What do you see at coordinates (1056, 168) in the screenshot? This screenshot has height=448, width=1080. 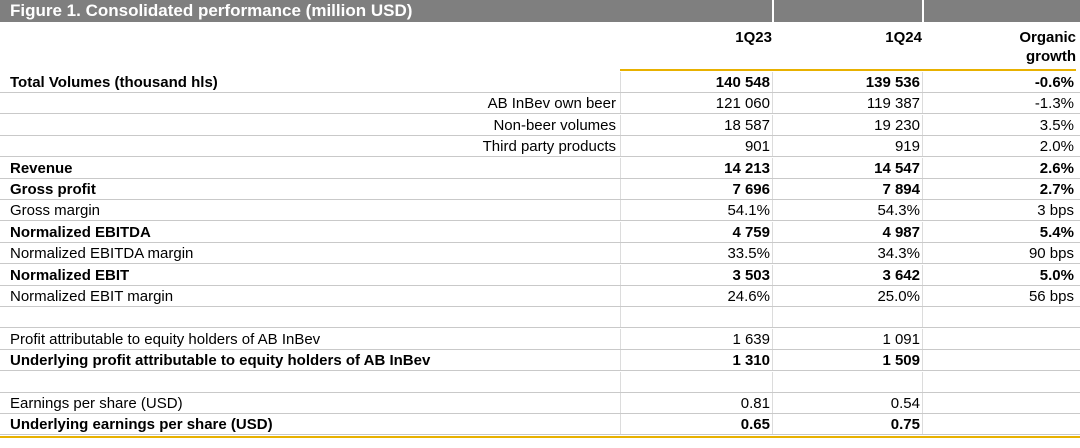 I see `value-organic-growth: 2.6%` at bounding box center [1056, 168].